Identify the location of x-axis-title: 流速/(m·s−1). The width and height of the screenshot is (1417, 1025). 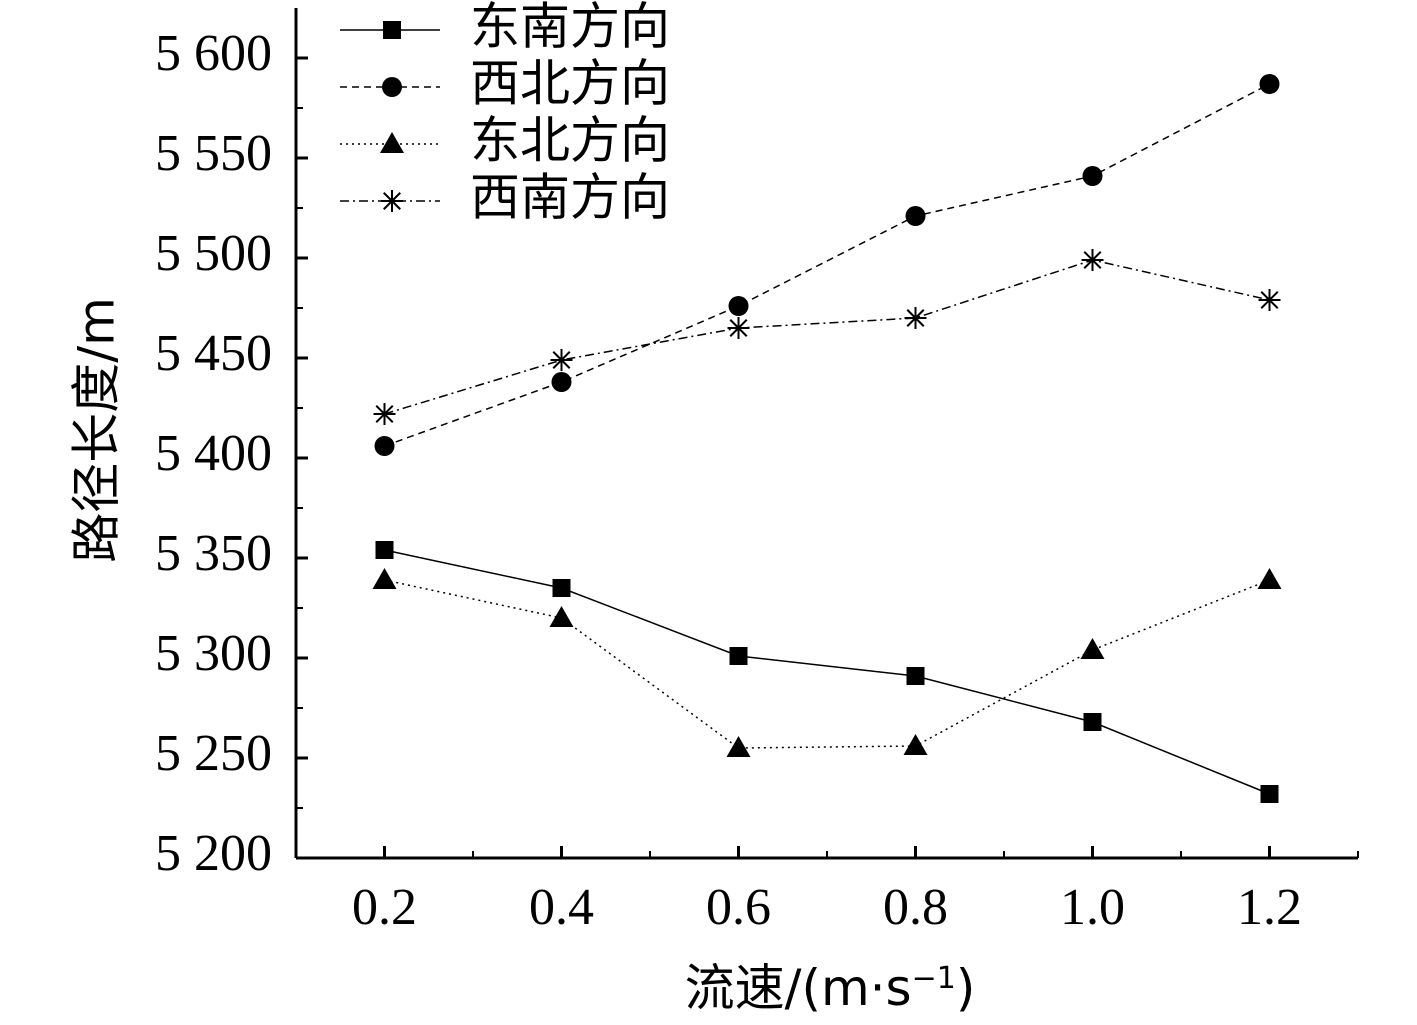
(830, 988).